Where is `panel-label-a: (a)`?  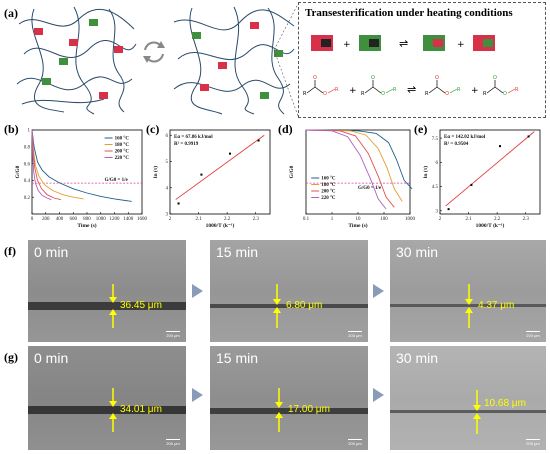
panel-label-a: (a) is located at coordinates (11, 13).